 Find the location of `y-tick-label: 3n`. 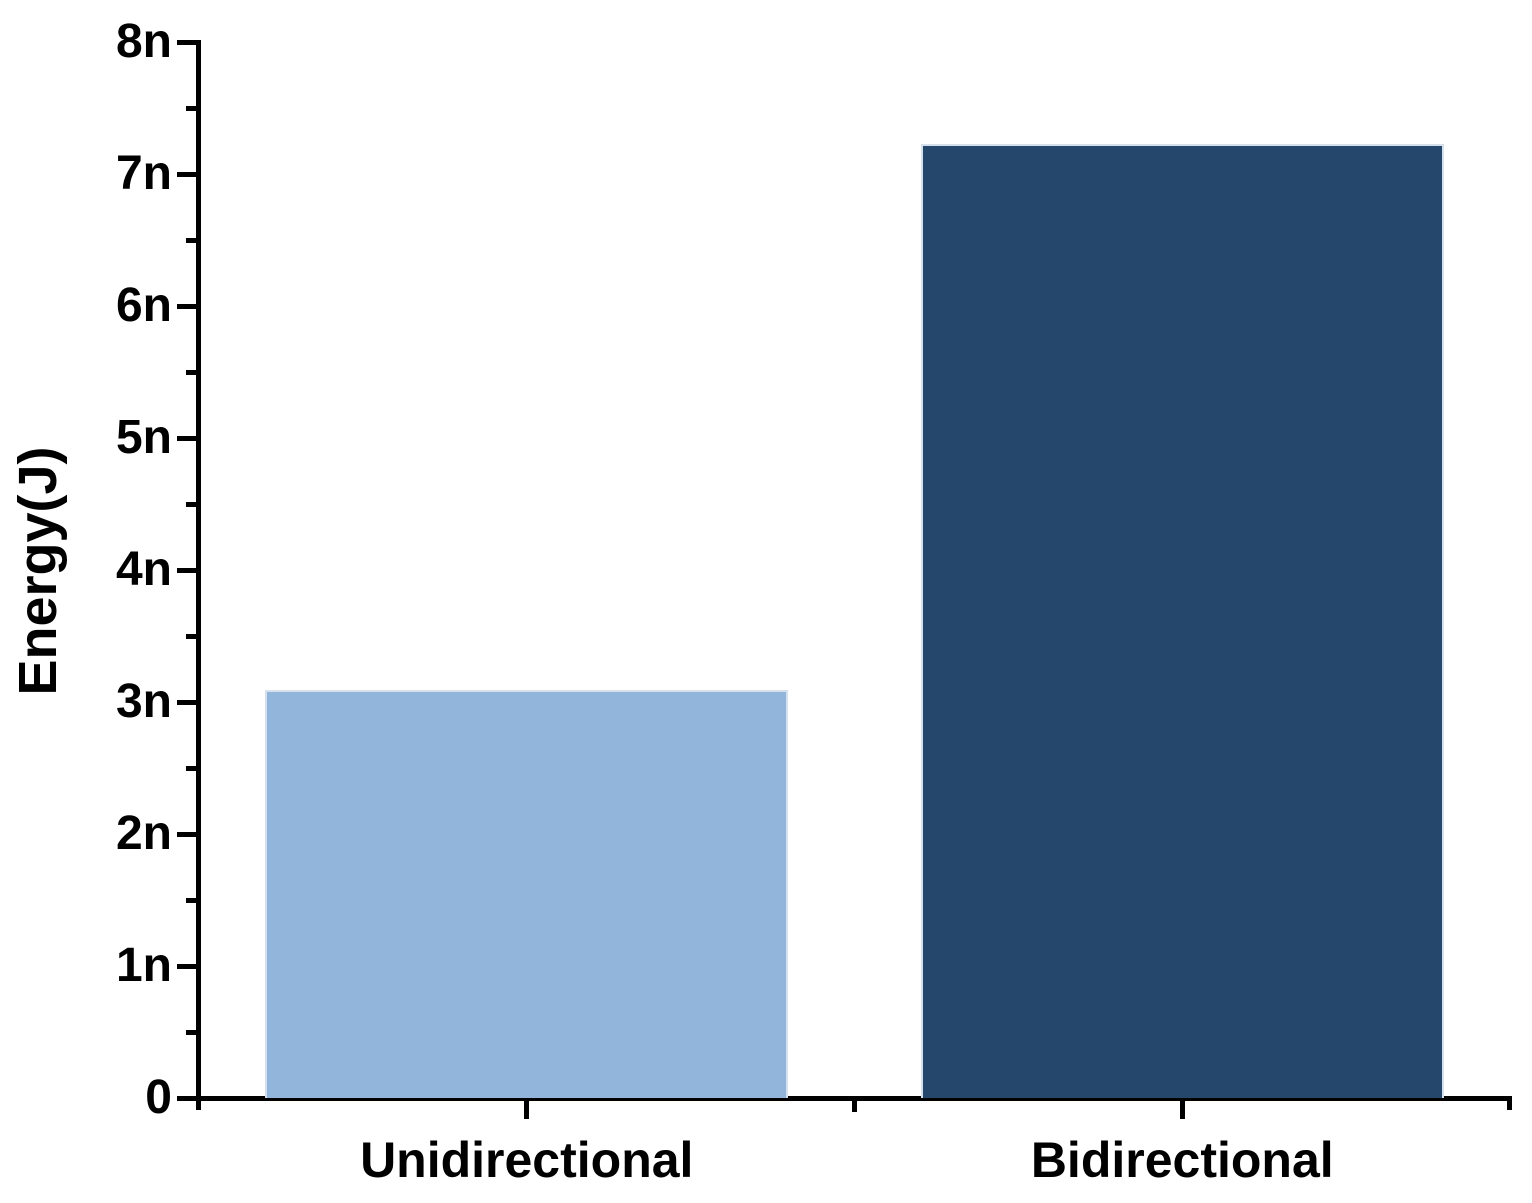

y-tick-label: 3n is located at coordinates (143, 701).